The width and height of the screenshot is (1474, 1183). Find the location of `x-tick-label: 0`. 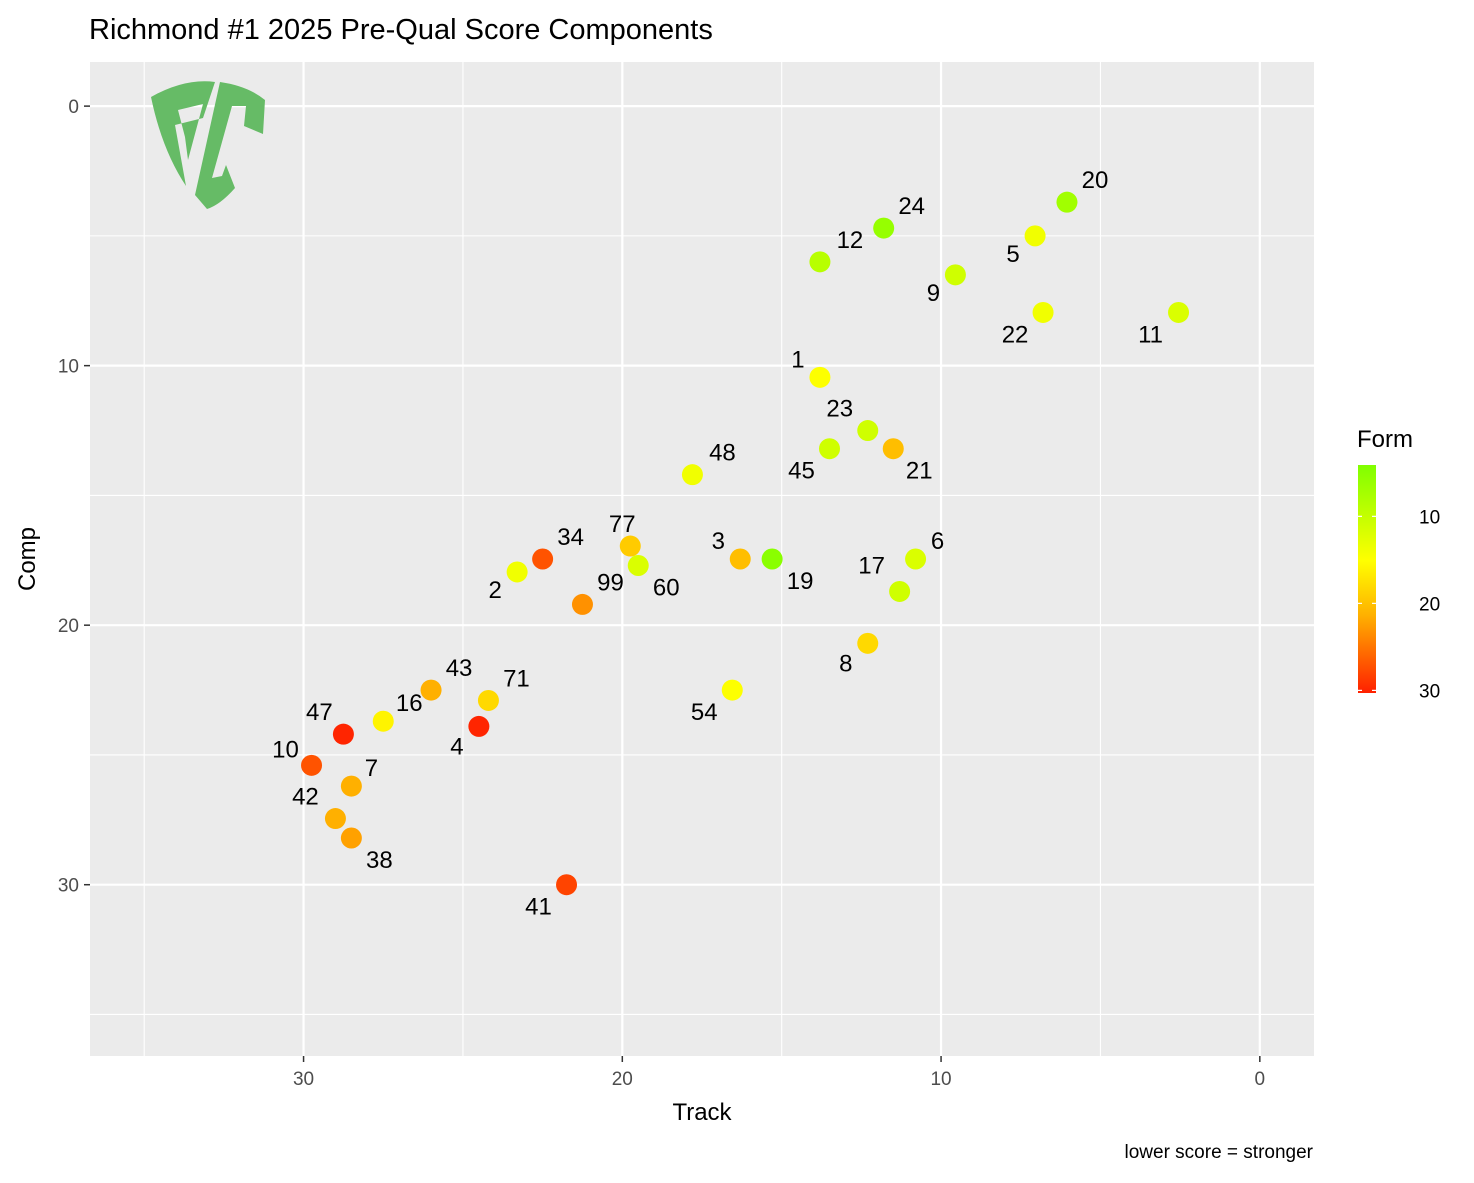

x-tick-label: 0 is located at coordinates (1260, 1079).